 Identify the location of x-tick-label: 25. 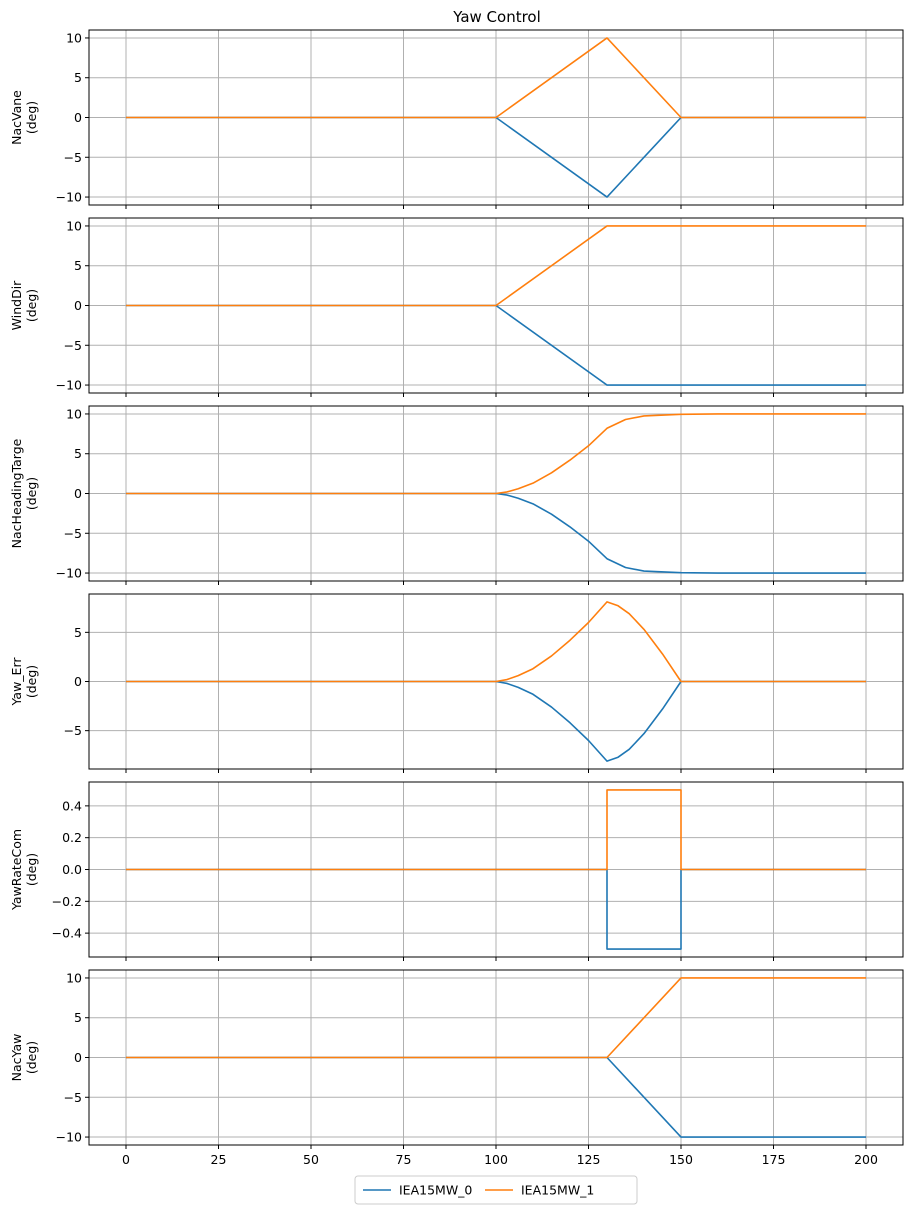
(219, 1159).